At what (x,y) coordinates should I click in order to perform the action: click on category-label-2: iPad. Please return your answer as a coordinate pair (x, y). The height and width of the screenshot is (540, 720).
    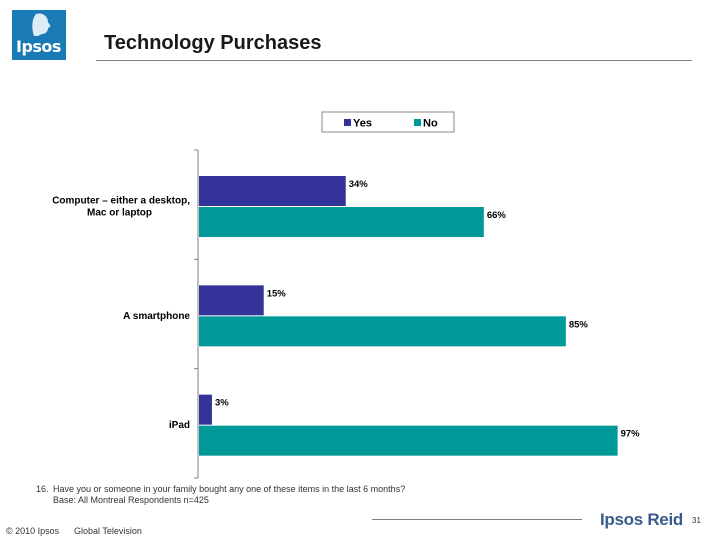
    Looking at the image, I should click on (179, 425).